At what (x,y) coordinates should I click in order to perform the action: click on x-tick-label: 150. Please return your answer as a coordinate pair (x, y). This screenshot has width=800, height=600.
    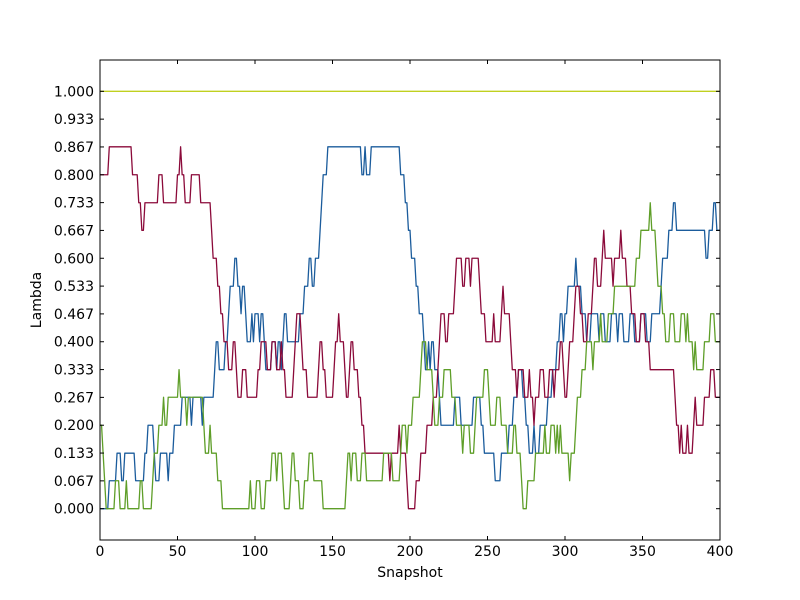
    Looking at the image, I should click on (332, 552).